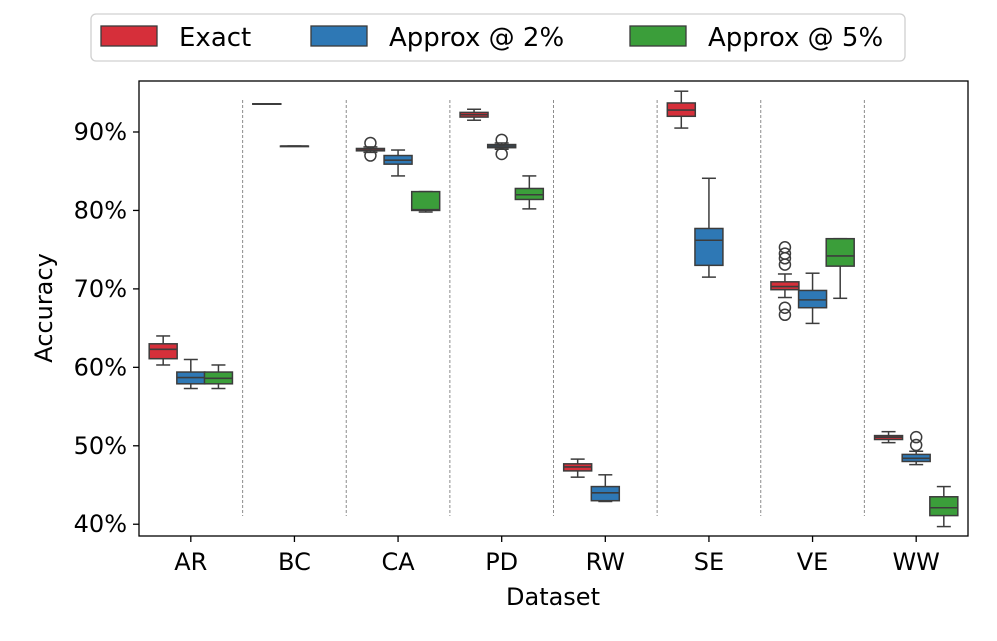  I want to click on box-exact-ca, so click(370, 149).